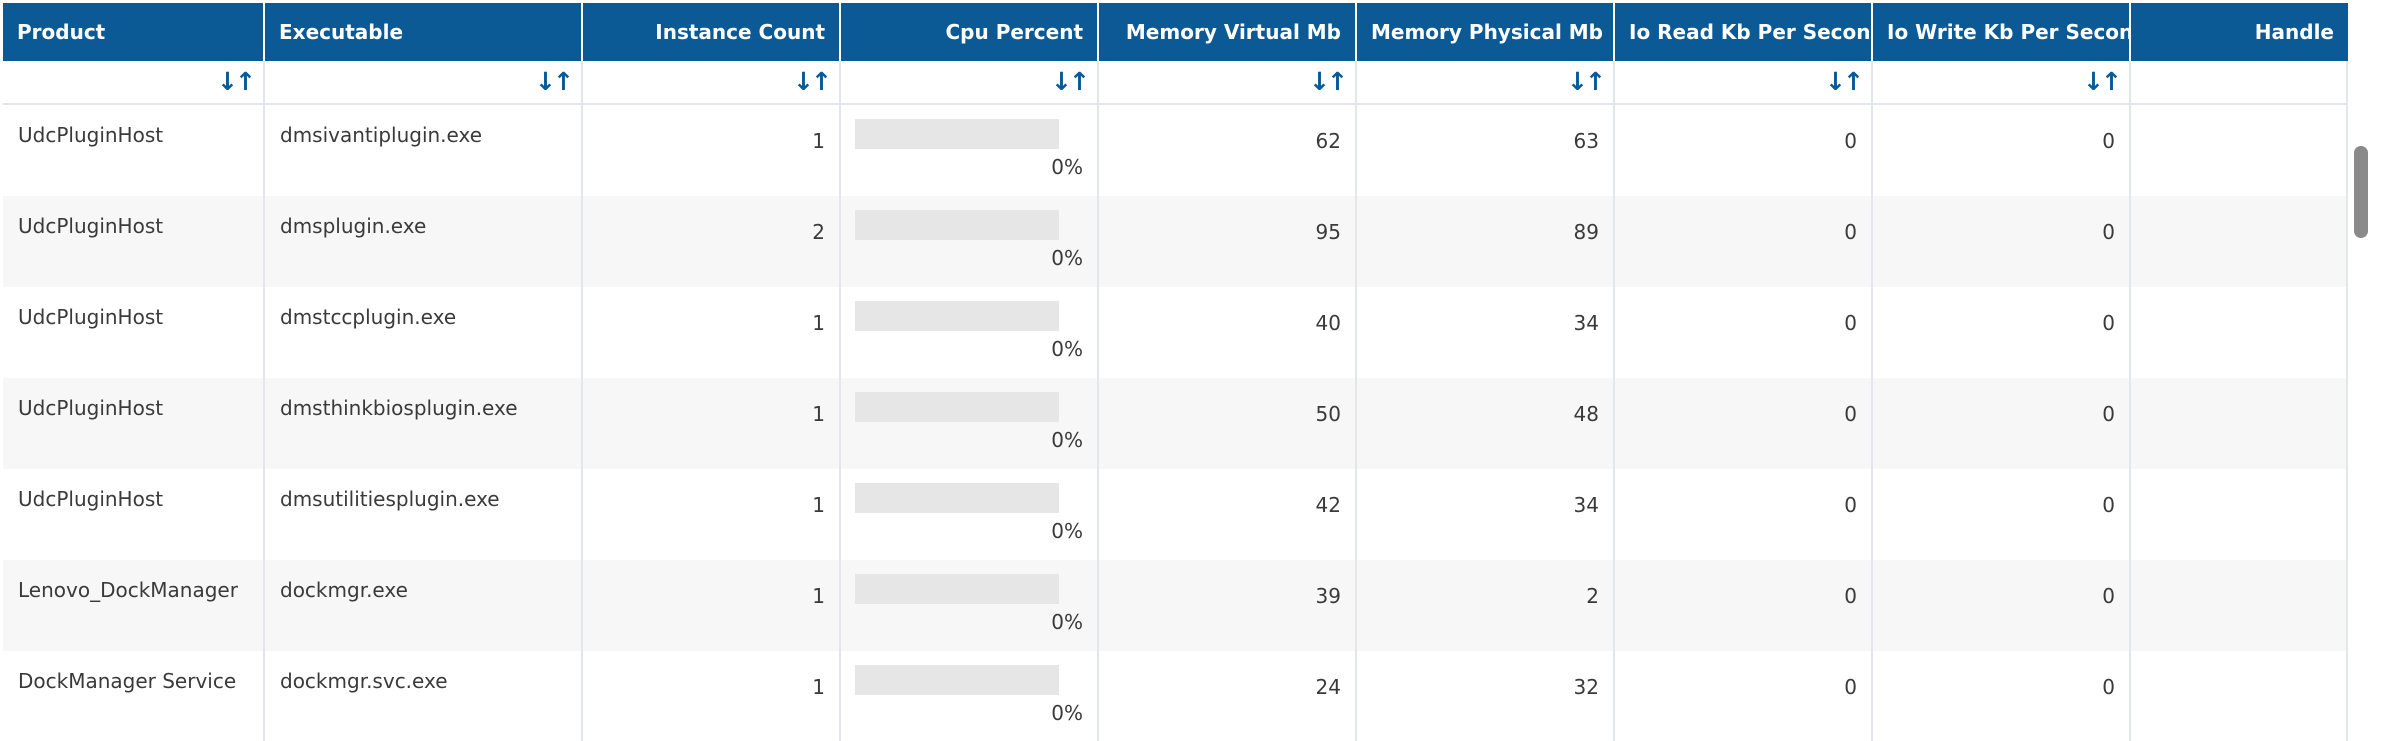 The height and width of the screenshot is (741, 2382). I want to click on cell-executable: dmsutilitiesplugin.exe, so click(424, 514).